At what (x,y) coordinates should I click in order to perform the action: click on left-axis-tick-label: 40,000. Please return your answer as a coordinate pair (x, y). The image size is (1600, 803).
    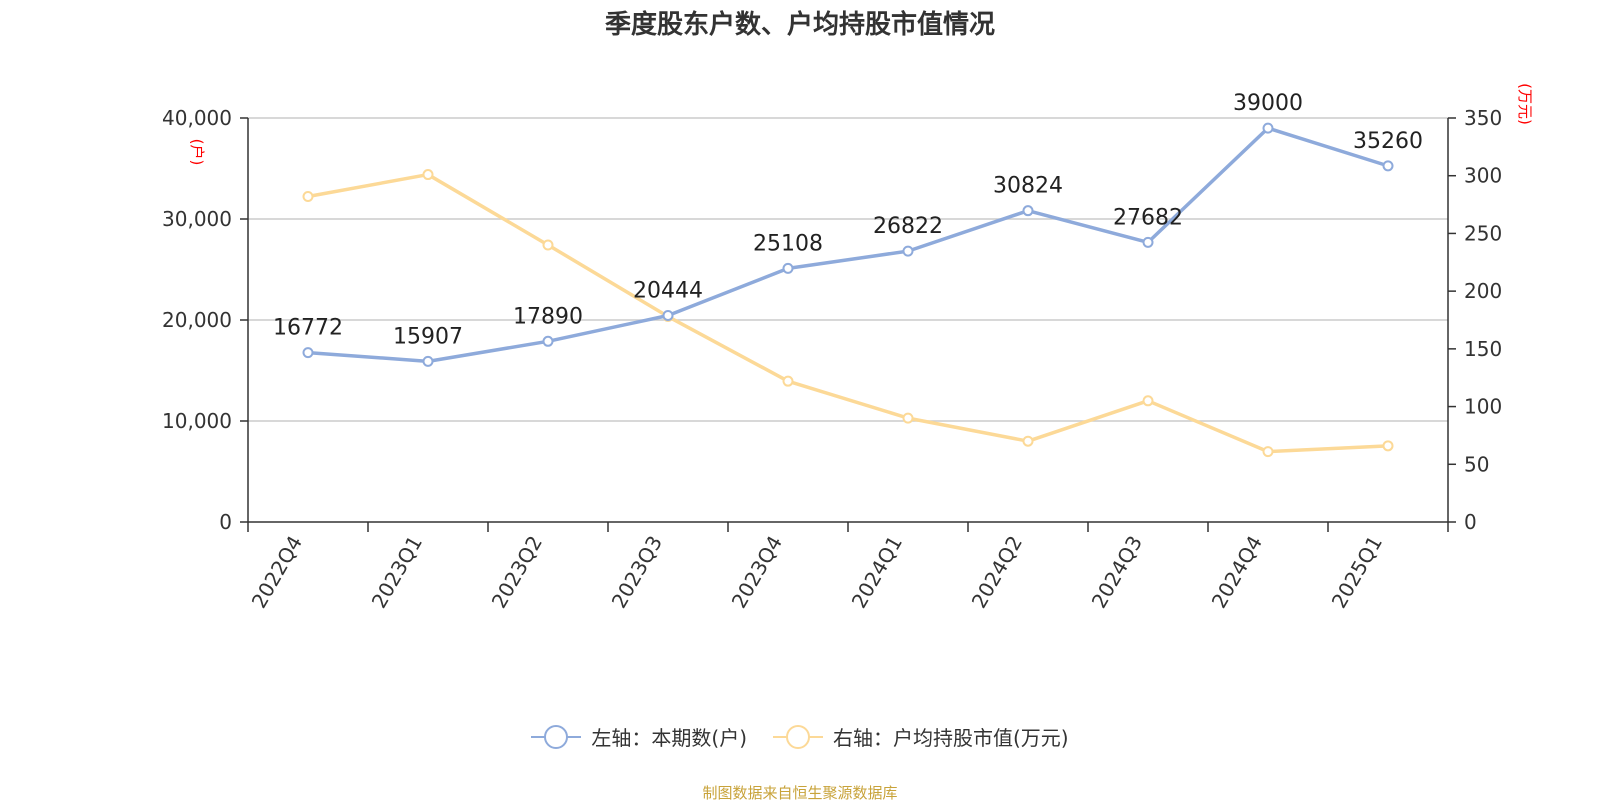
    Looking at the image, I should click on (197, 118).